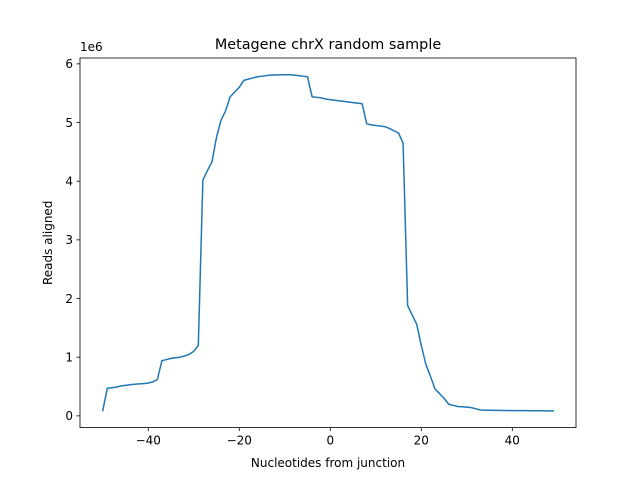 This screenshot has height=484, width=640. What do you see at coordinates (512, 441) in the screenshot?
I see `x-tick-label: 40` at bounding box center [512, 441].